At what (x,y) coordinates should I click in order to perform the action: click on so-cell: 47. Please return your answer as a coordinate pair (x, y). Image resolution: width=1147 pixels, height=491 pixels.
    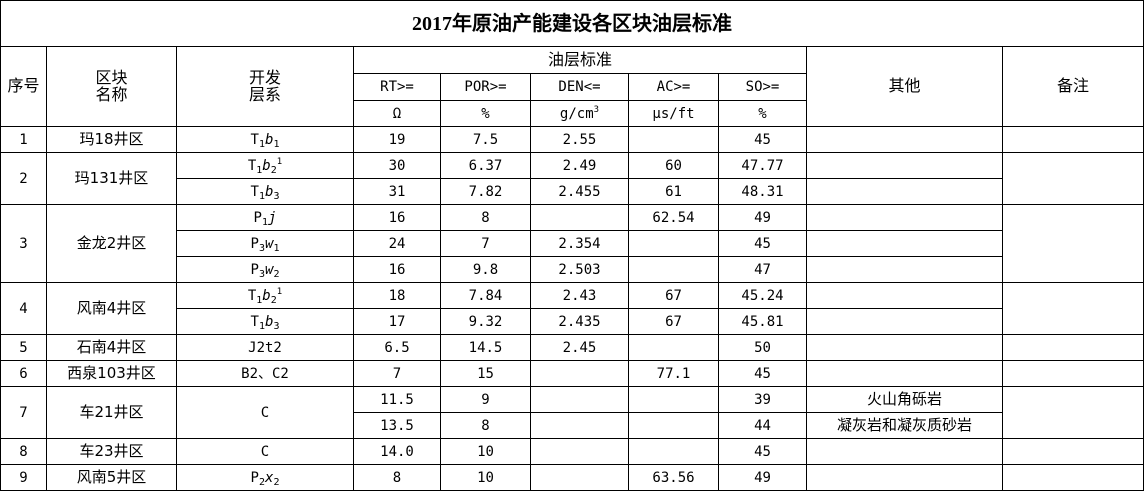
    Looking at the image, I should click on (762, 269).